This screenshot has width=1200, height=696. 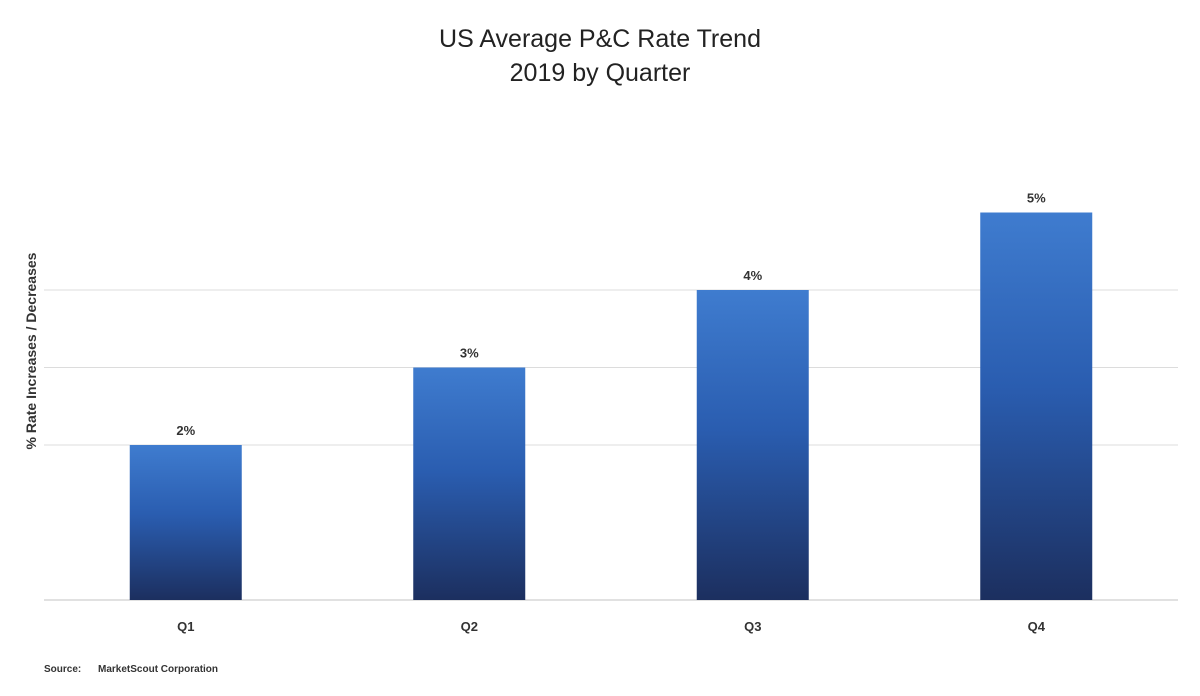 I want to click on x-tick-label-q1: Q1, so click(x=185, y=626).